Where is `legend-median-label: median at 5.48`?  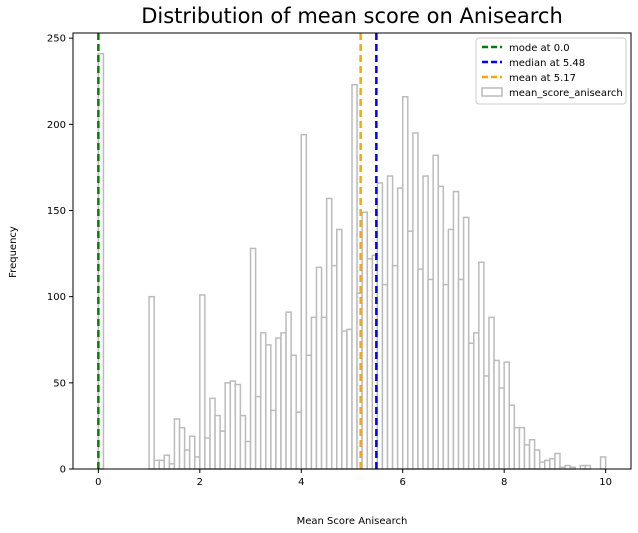 legend-median-label: median at 5.48 is located at coordinates (547, 63).